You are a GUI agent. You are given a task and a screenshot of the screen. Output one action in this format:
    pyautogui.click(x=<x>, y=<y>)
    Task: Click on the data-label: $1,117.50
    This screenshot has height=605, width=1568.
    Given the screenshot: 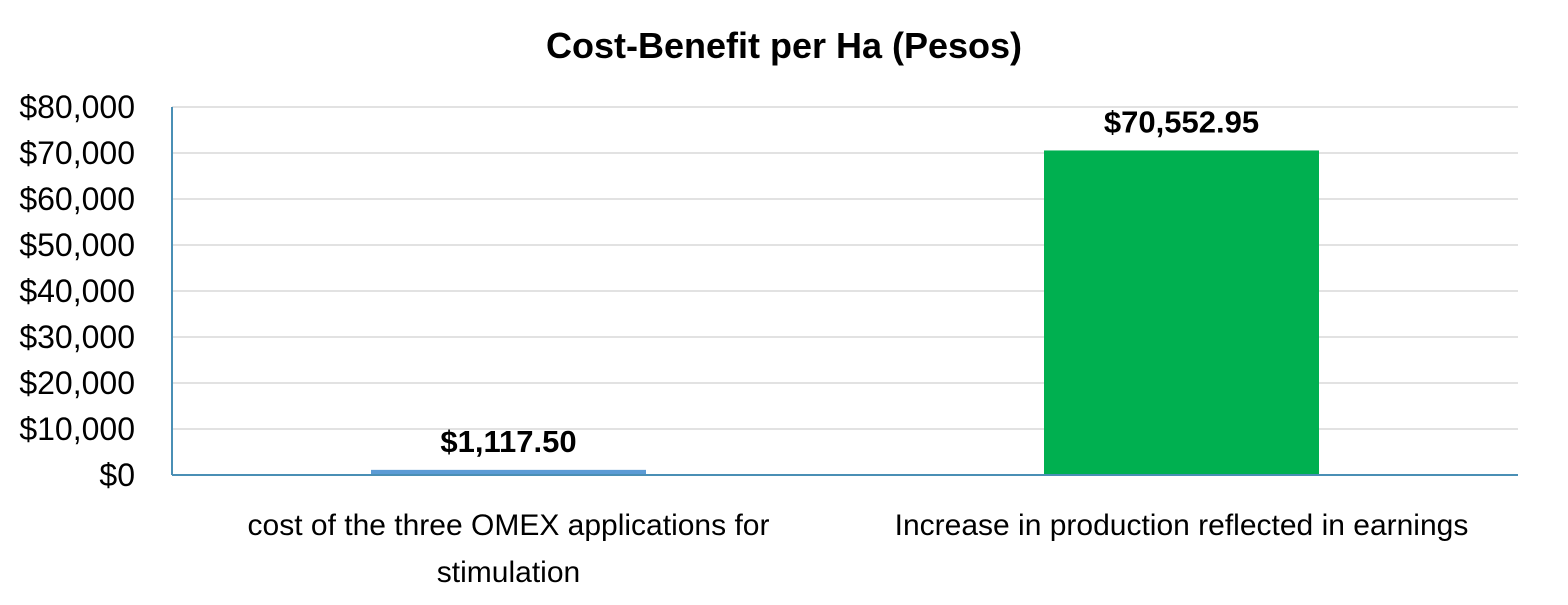 What is the action you would take?
    pyautogui.click(x=508, y=441)
    